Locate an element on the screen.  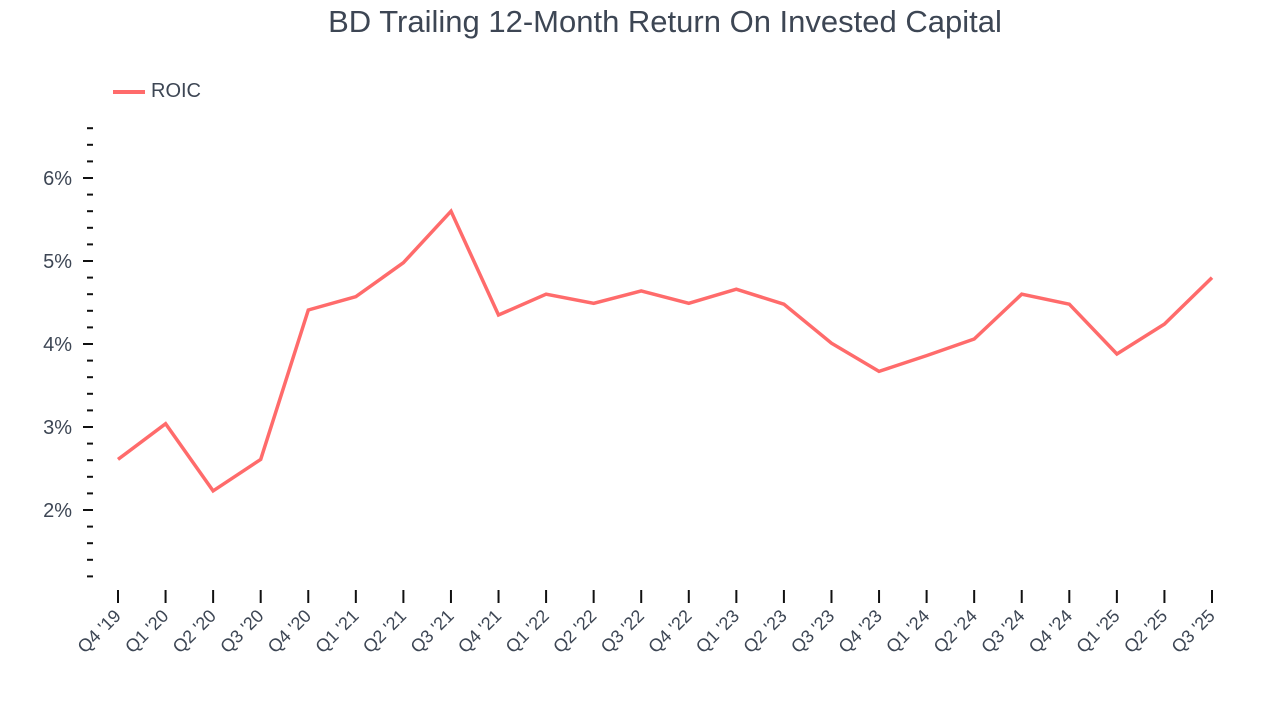
y-tick-label: 2% is located at coordinates (57, 511).